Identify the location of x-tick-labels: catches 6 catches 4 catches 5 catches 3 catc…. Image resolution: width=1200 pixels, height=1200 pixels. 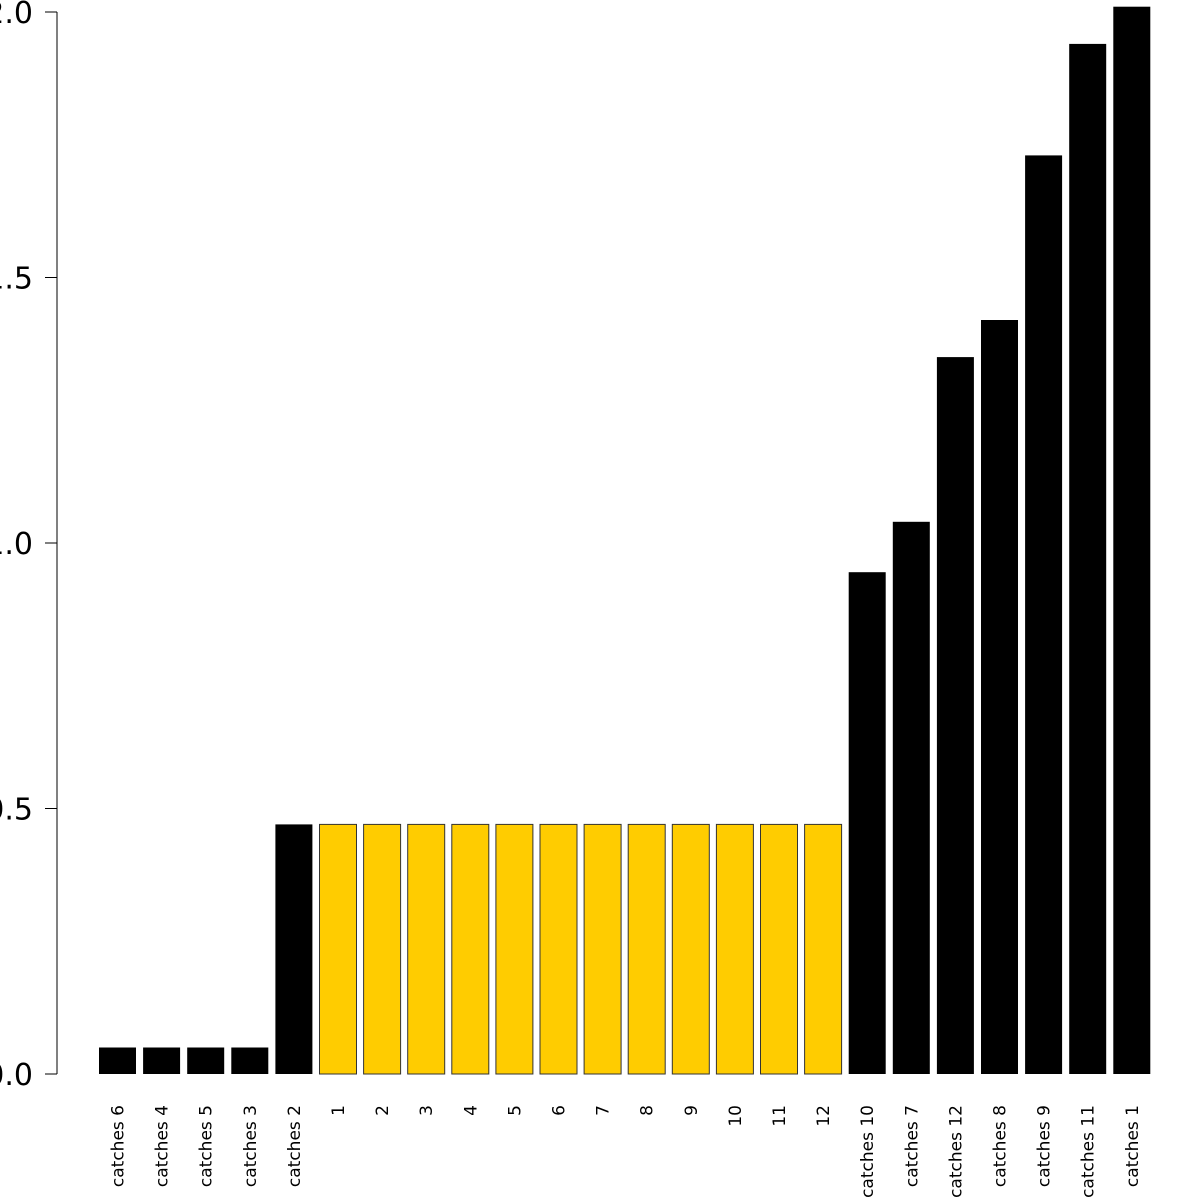
(626, 1151).